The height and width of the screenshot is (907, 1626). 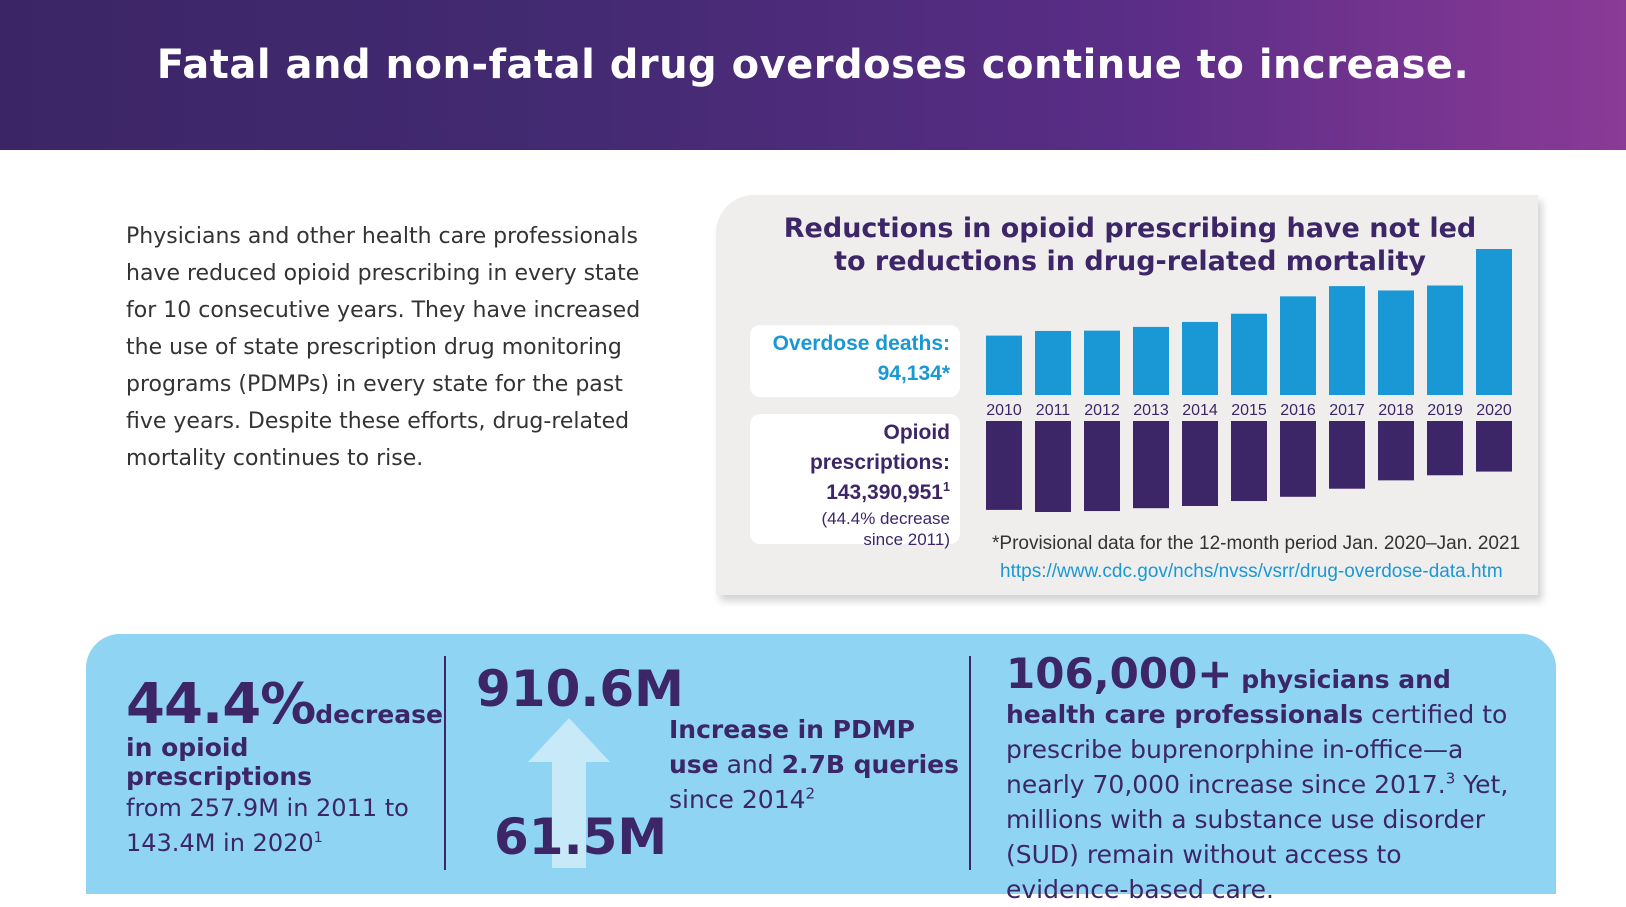 What do you see at coordinates (569, 793) in the screenshot?
I see `up-arrow-icon` at bounding box center [569, 793].